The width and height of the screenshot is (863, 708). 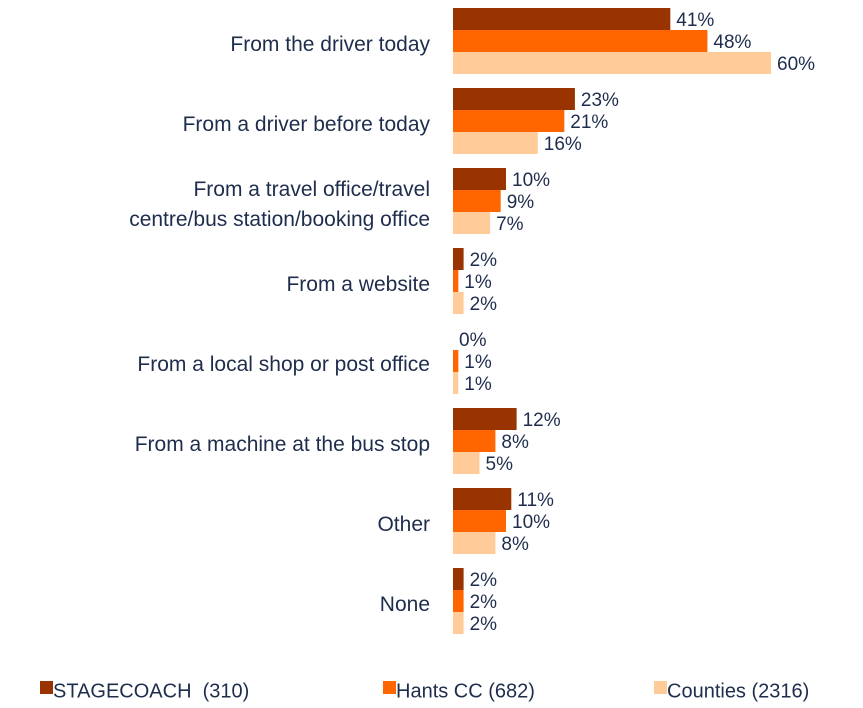 I want to click on data-label: 48%, so click(x=732, y=42).